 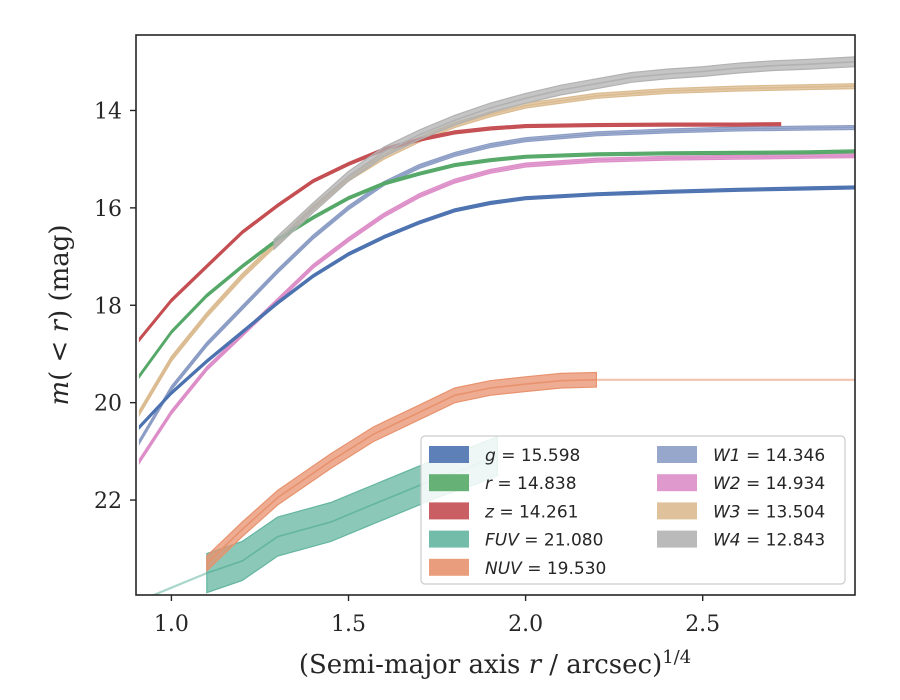 I want to click on legend-label: g = 15.598, so click(x=532, y=456).